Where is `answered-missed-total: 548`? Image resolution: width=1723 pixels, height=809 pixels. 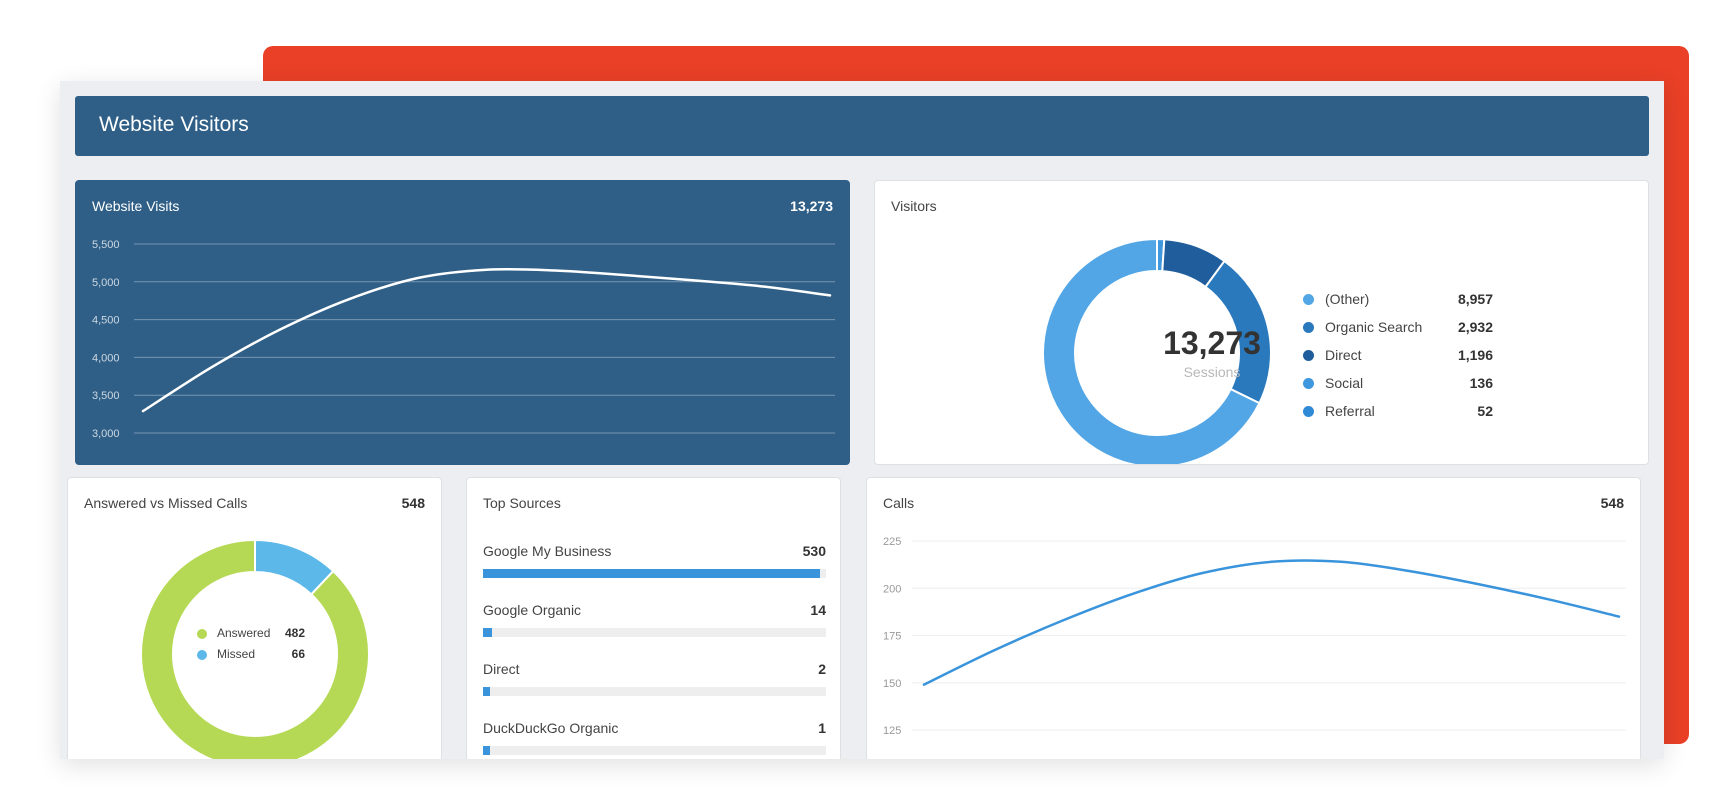 answered-missed-total: 548 is located at coordinates (413, 503).